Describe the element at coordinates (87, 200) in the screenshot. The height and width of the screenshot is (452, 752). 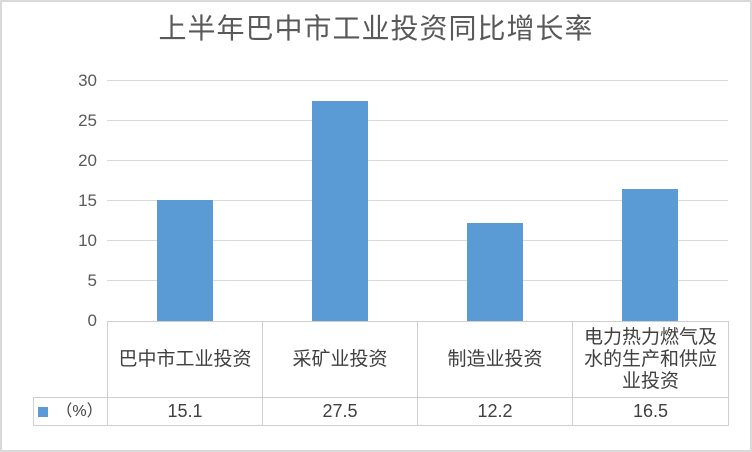
I see `y-axis-label: 15` at that location.